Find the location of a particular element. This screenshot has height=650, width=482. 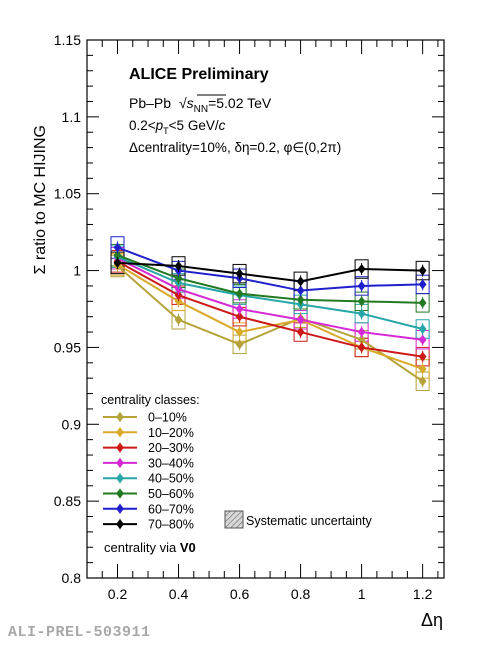

legend-label-40-50-: 40–50% is located at coordinates (171, 479).